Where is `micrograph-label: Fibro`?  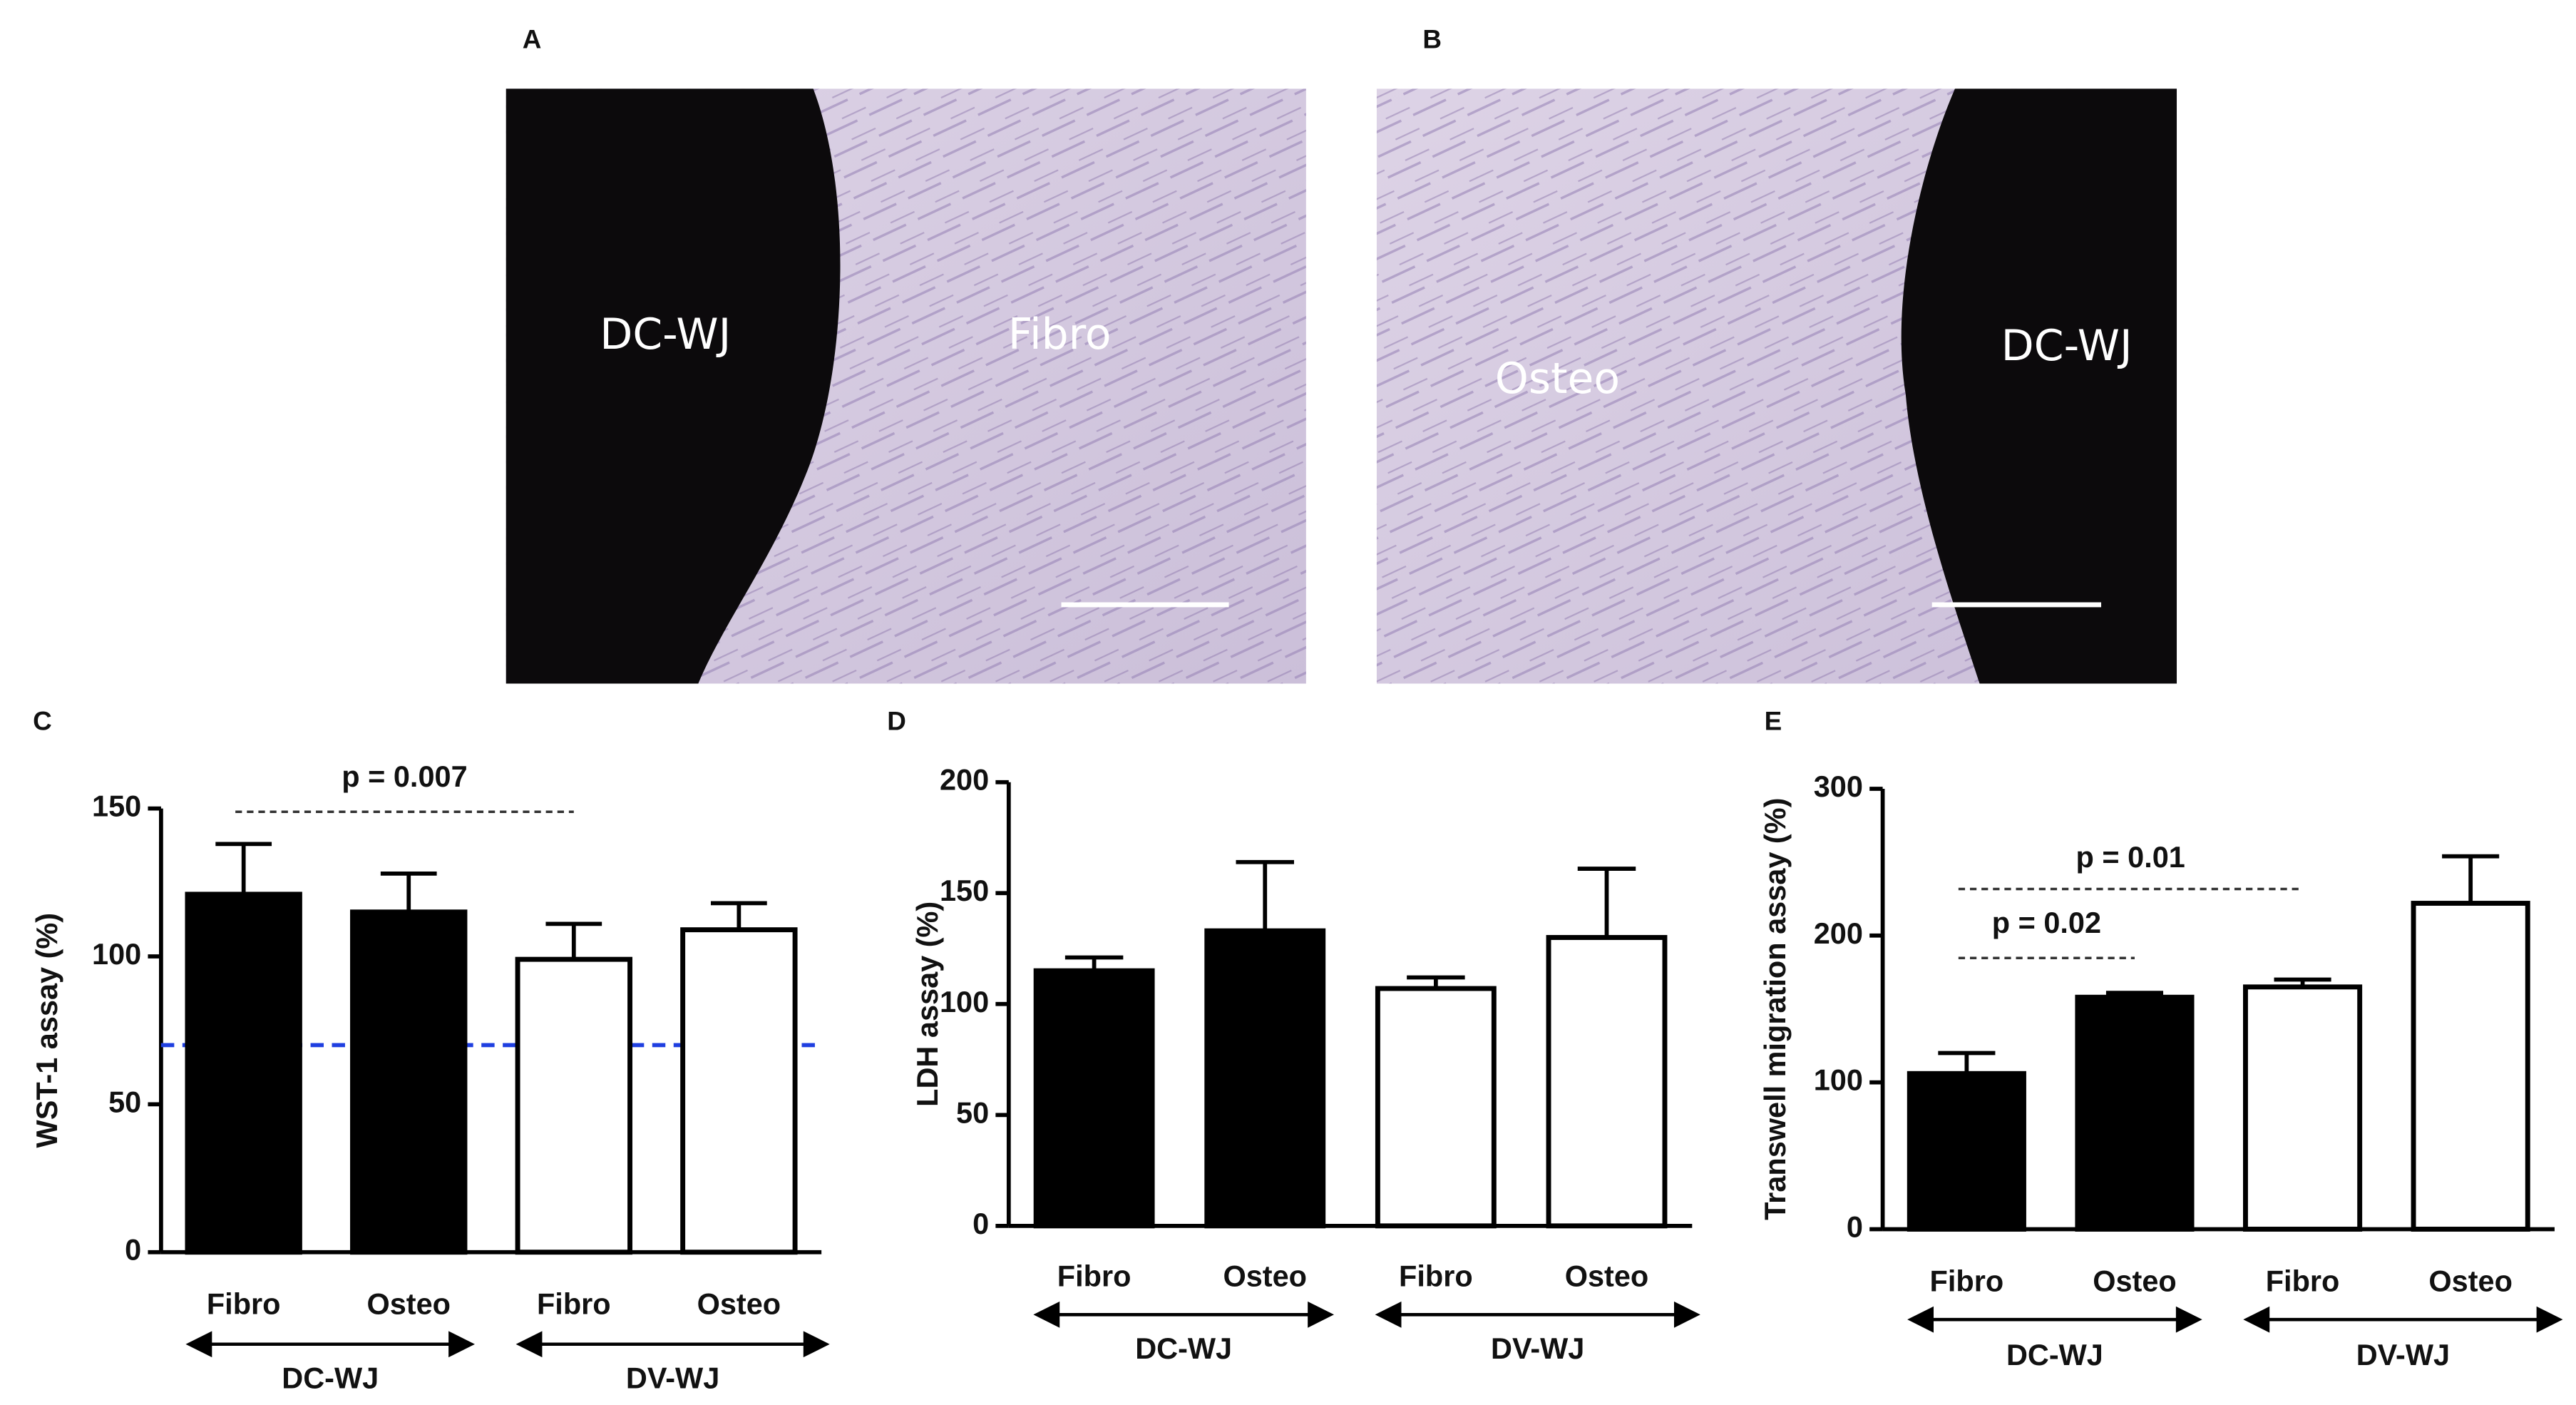
micrograph-label: Fibro is located at coordinates (1060, 334).